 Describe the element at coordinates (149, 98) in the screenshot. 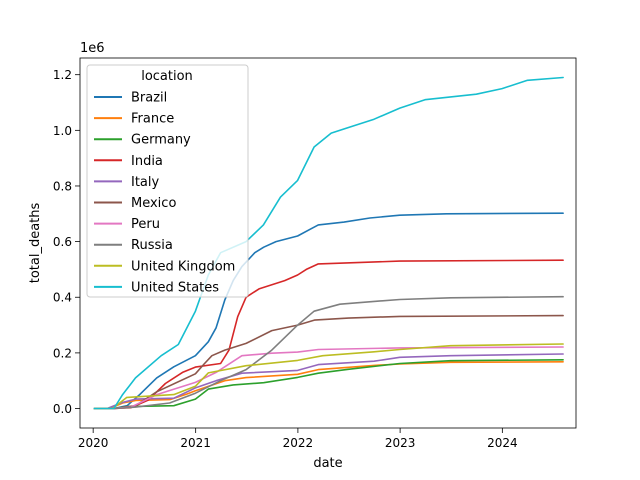

I see `legend-label-brazil: Brazil` at that location.